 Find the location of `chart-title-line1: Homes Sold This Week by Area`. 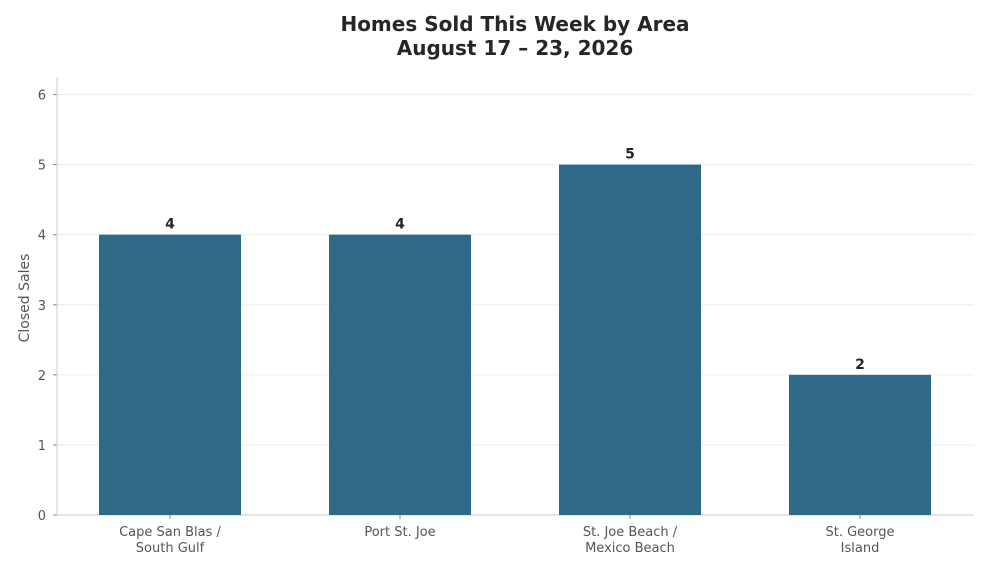

chart-title-line1: Homes Sold This Week by Area is located at coordinates (515, 24).